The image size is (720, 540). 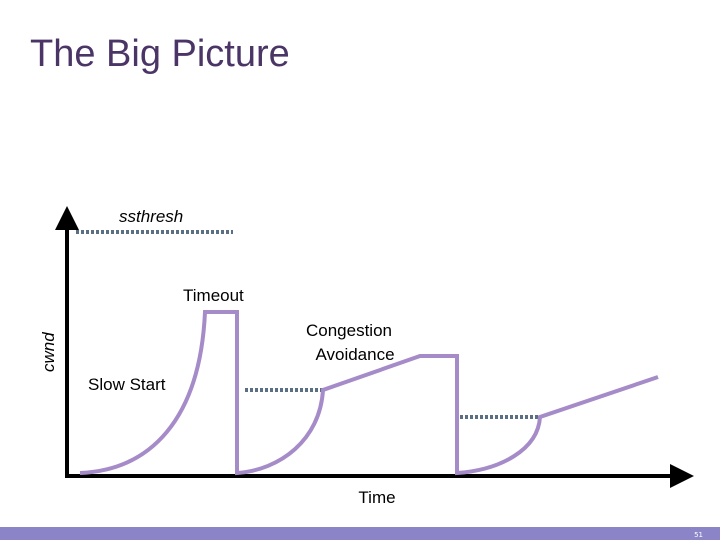 I want to click on footer-bar, so click(x=360, y=533).